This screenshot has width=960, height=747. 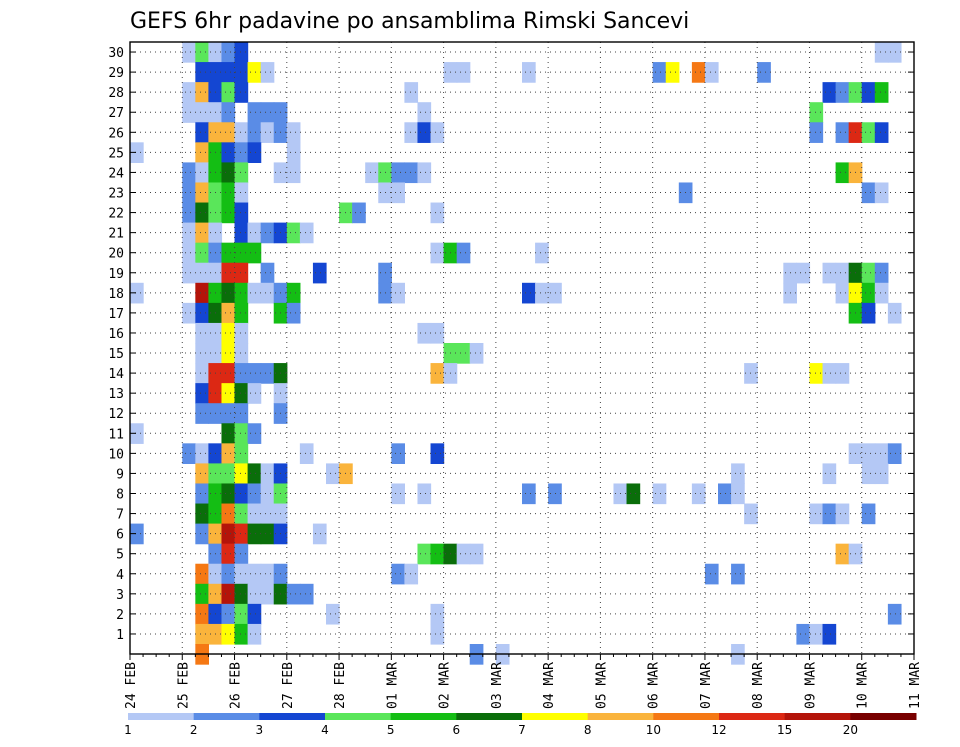 I want to click on x-tick-label: 28 FEB, so click(x=340, y=685).